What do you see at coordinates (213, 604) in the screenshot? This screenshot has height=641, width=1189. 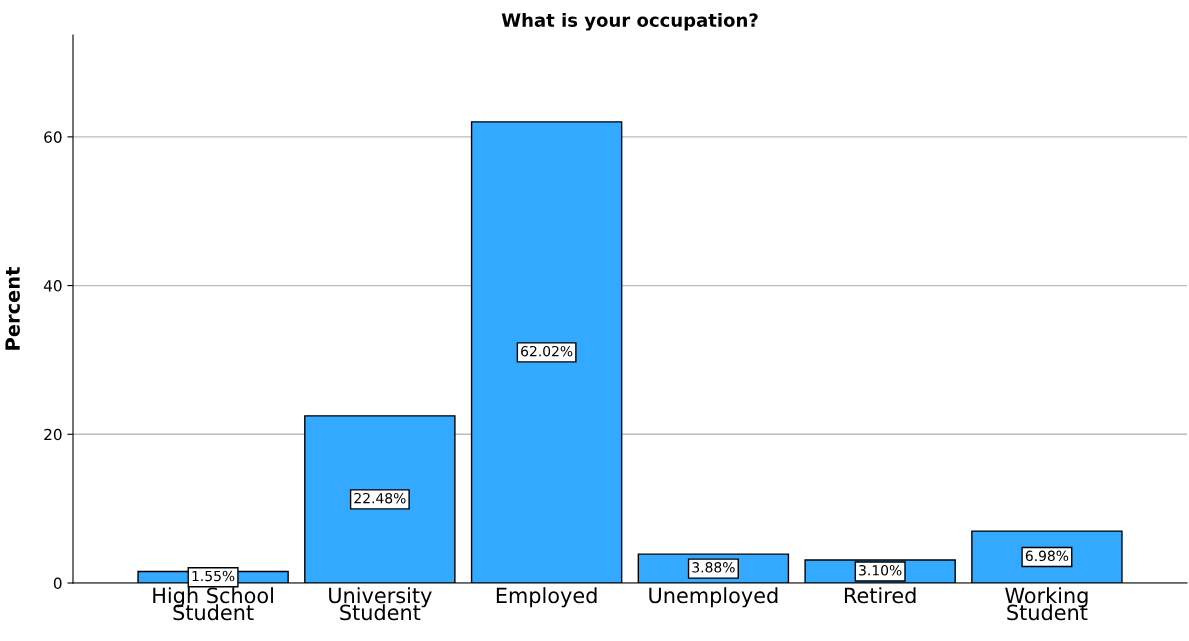 I see `x-tick-label: High School Student` at bounding box center [213, 604].